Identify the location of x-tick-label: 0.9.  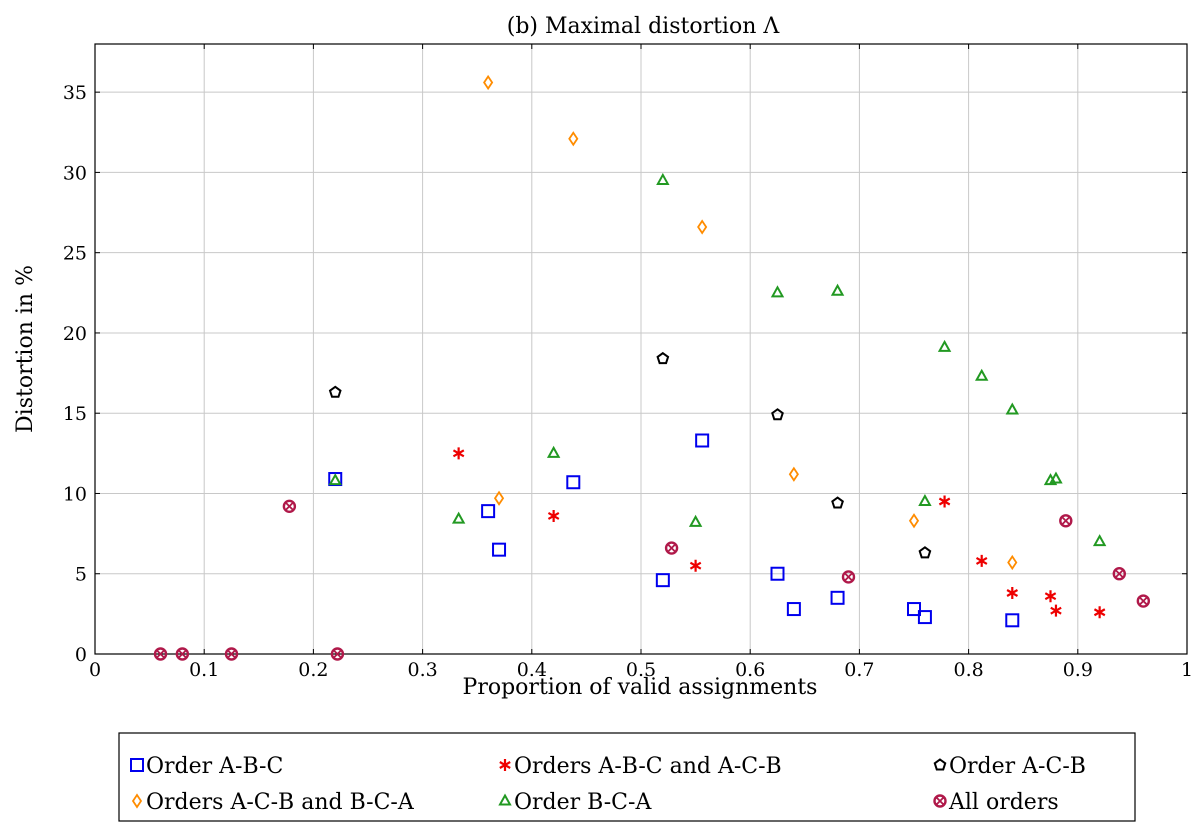
(1078, 670).